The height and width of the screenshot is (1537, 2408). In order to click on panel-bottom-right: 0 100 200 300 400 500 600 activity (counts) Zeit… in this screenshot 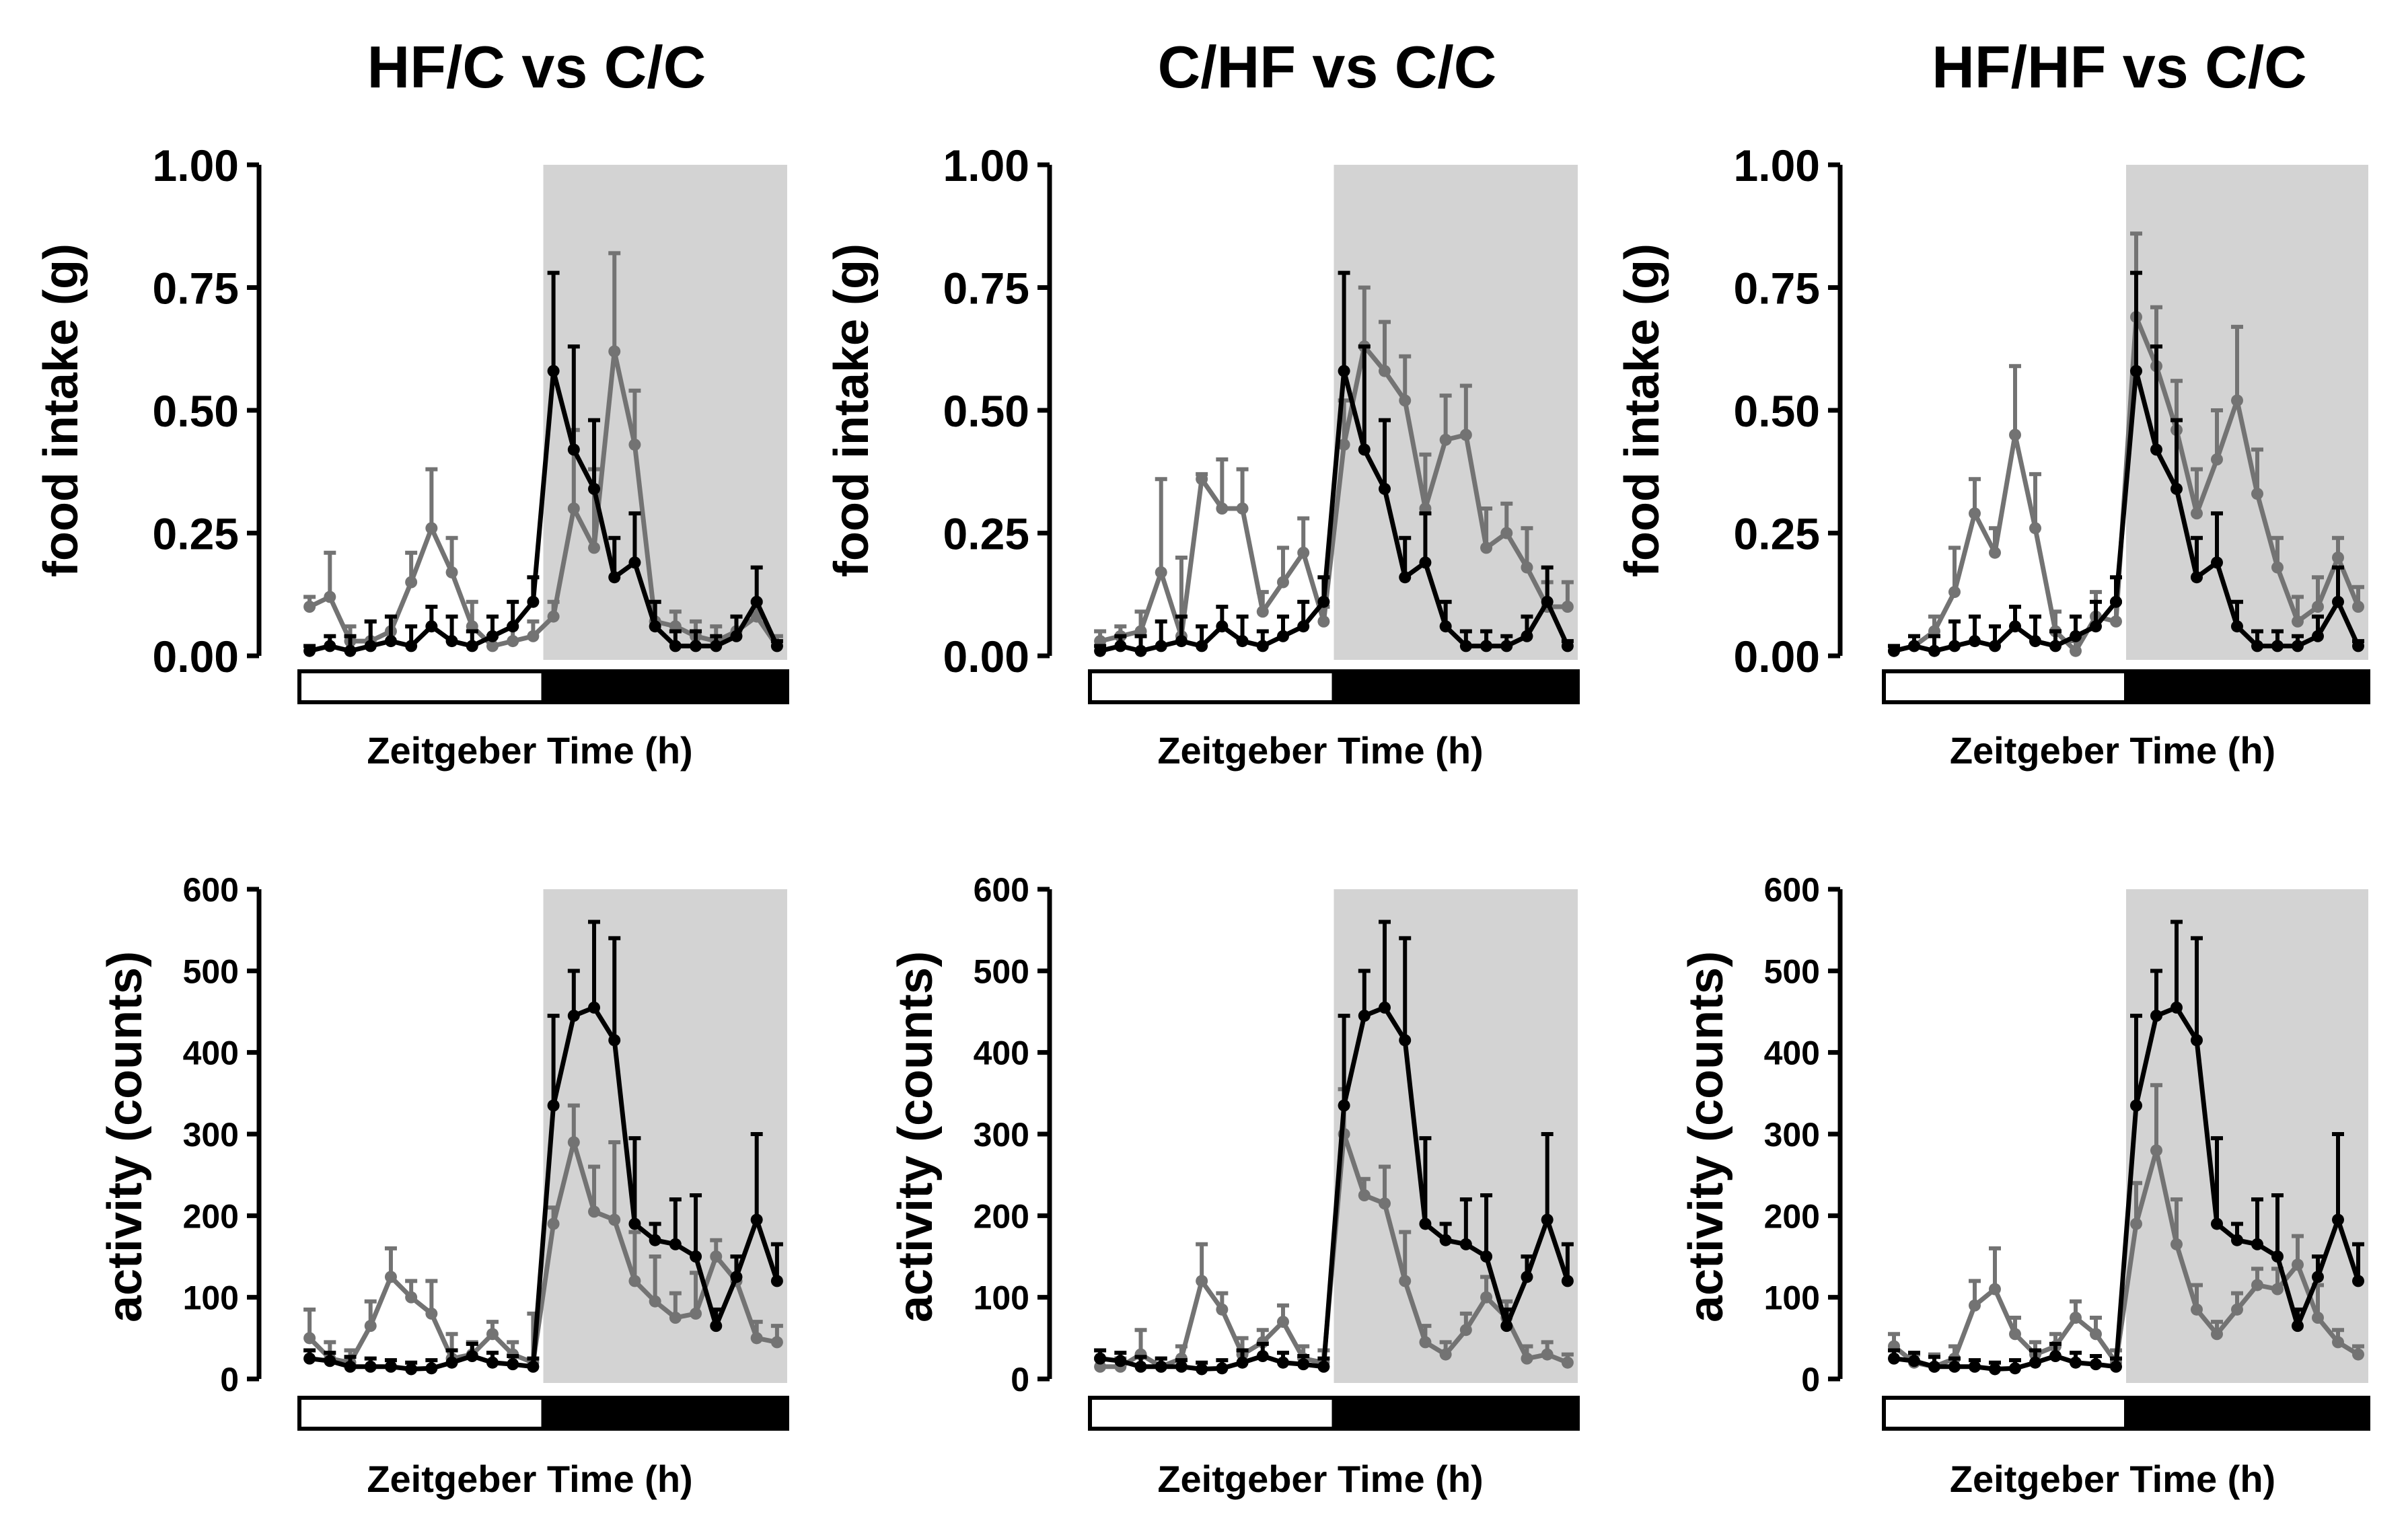, I will do `click(2025, 1185)`.